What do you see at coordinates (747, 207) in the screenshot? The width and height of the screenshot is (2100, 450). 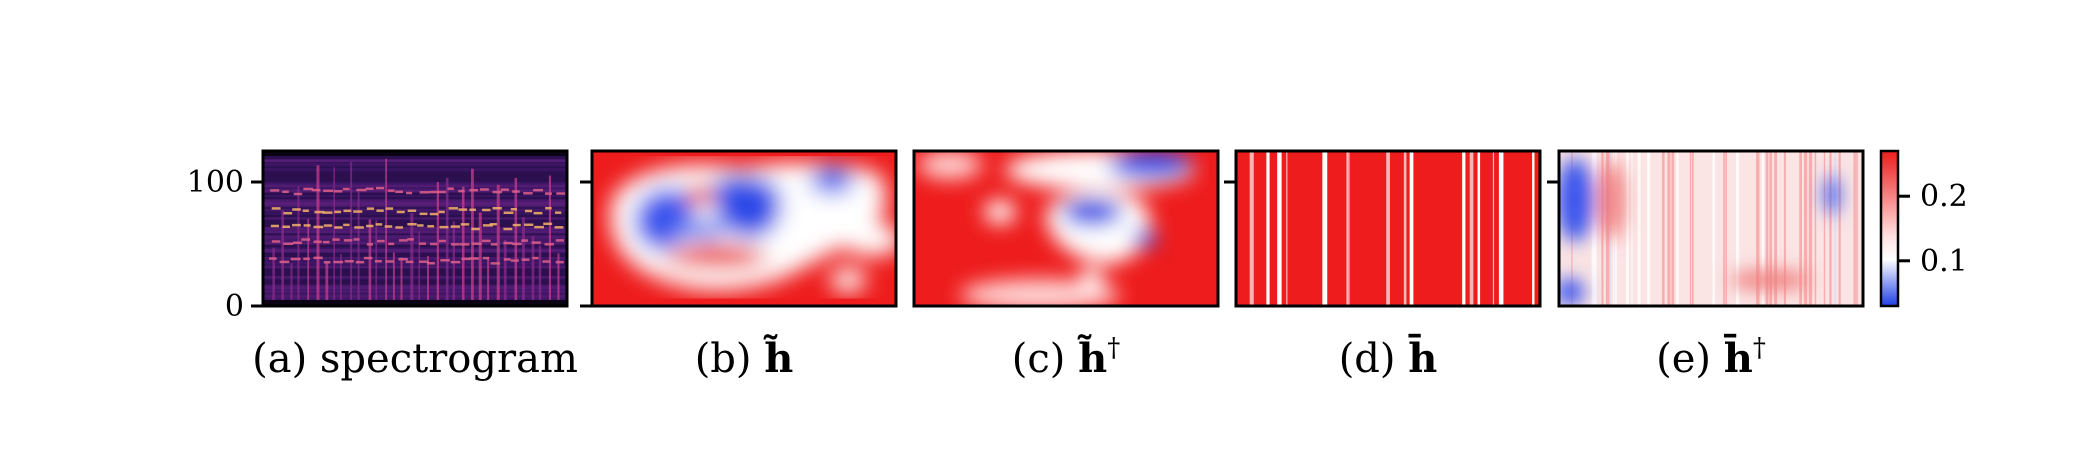 I see `blob-b-blue-center` at bounding box center [747, 207].